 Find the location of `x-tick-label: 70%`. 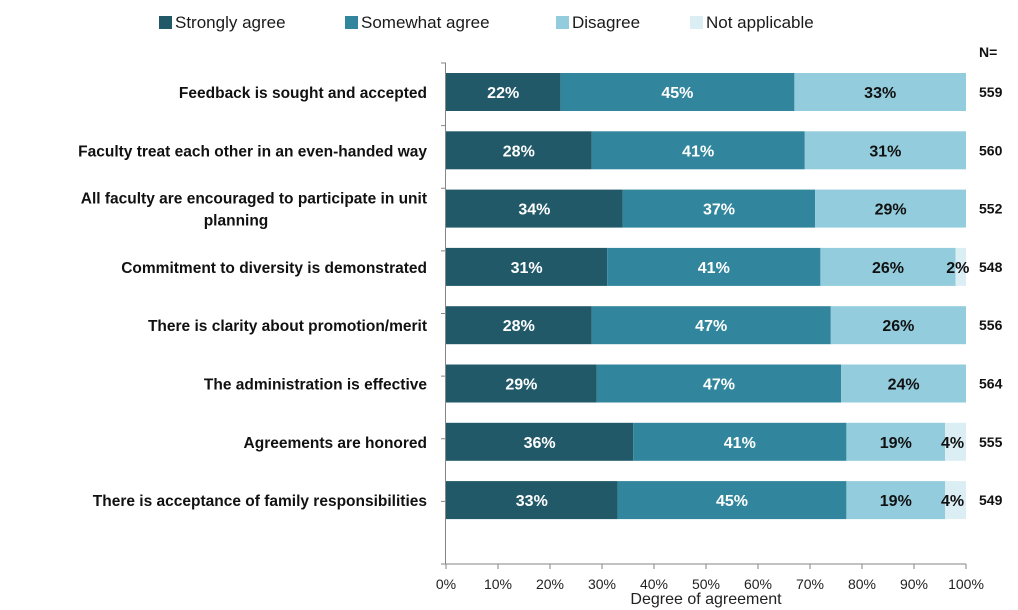

x-tick-label: 70% is located at coordinates (810, 584).